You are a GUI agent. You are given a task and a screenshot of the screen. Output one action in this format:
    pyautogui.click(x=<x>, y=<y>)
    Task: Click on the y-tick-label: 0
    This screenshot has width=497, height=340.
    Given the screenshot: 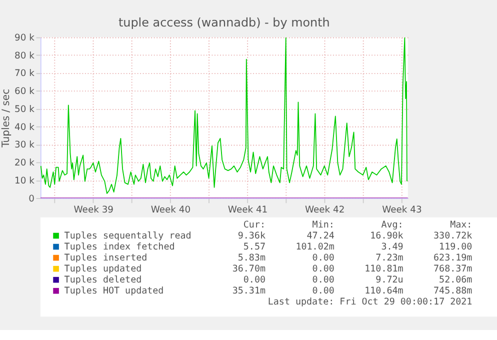 What is the action you would take?
    pyautogui.click(x=31, y=198)
    